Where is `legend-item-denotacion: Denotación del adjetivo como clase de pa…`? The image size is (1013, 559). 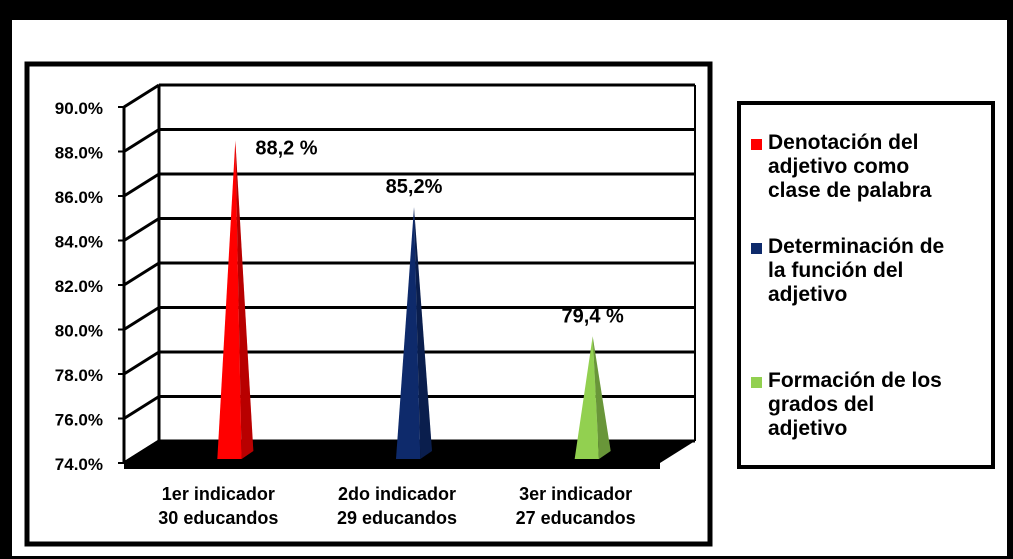
legend-item-denotacion: Denotación del adjetivo como clase de pa… is located at coordinates (874, 167).